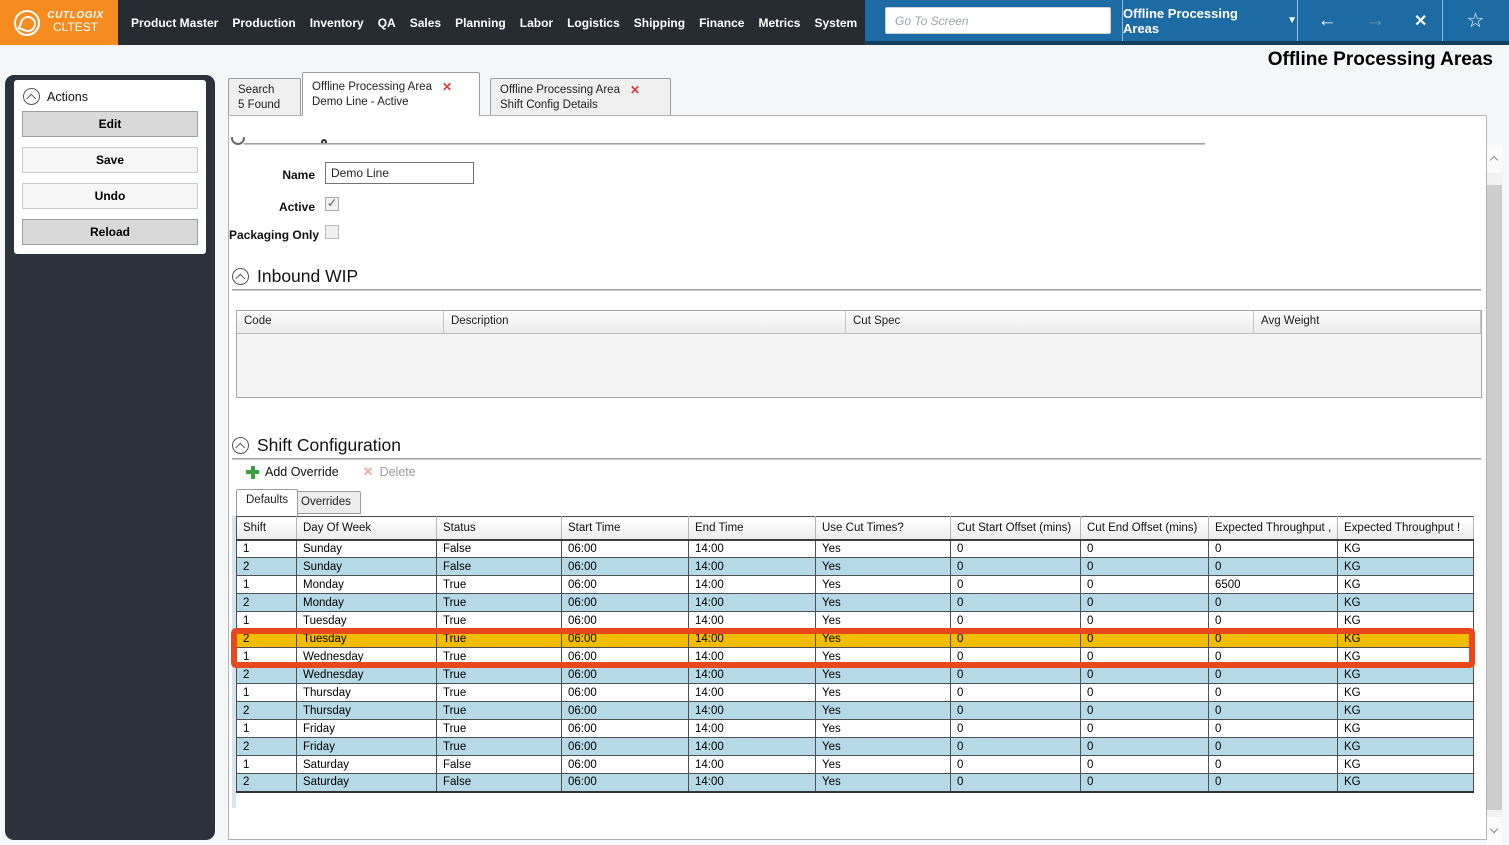 Image resolution: width=1509 pixels, height=845 pixels. What do you see at coordinates (1494, 831) in the screenshot?
I see `scroll-down-button` at bounding box center [1494, 831].